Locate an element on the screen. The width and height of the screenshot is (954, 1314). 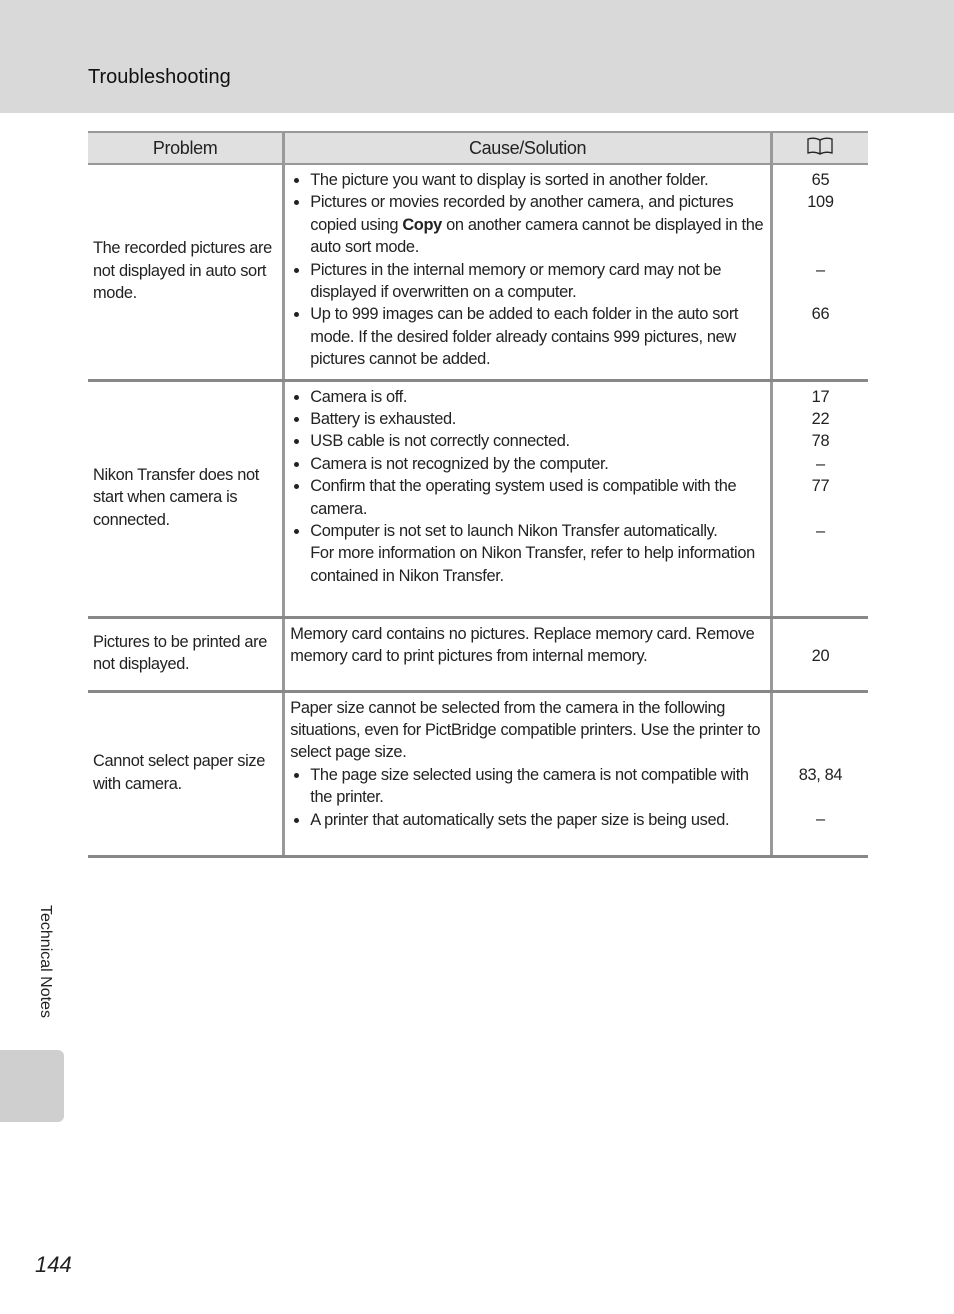
list-item: Battery is exhausted. is located at coordinates (537, 419).